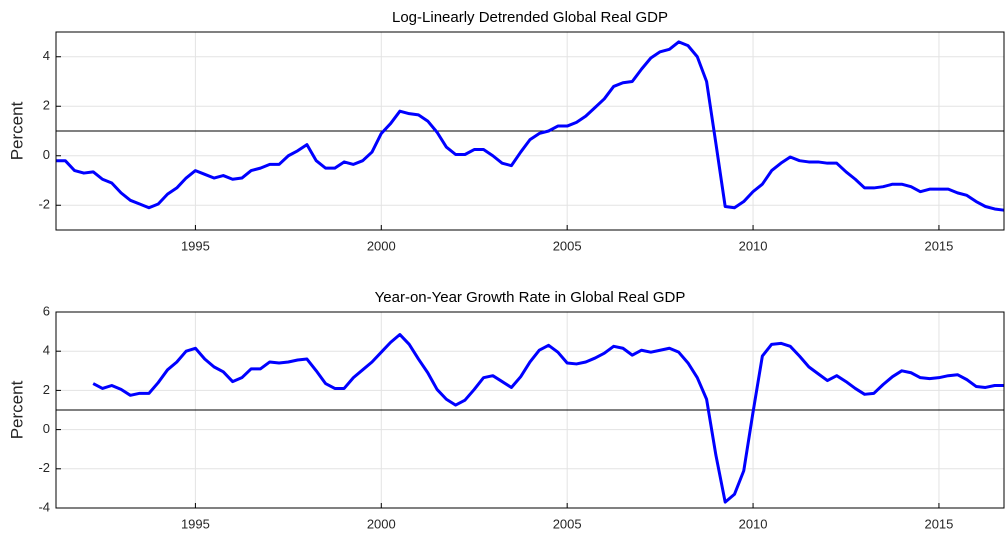 Image resolution: width=1005 pixels, height=537 pixels. I want to click on chart-title: Log-Linearly Detrended Global Real GDP, so click(530, 17).